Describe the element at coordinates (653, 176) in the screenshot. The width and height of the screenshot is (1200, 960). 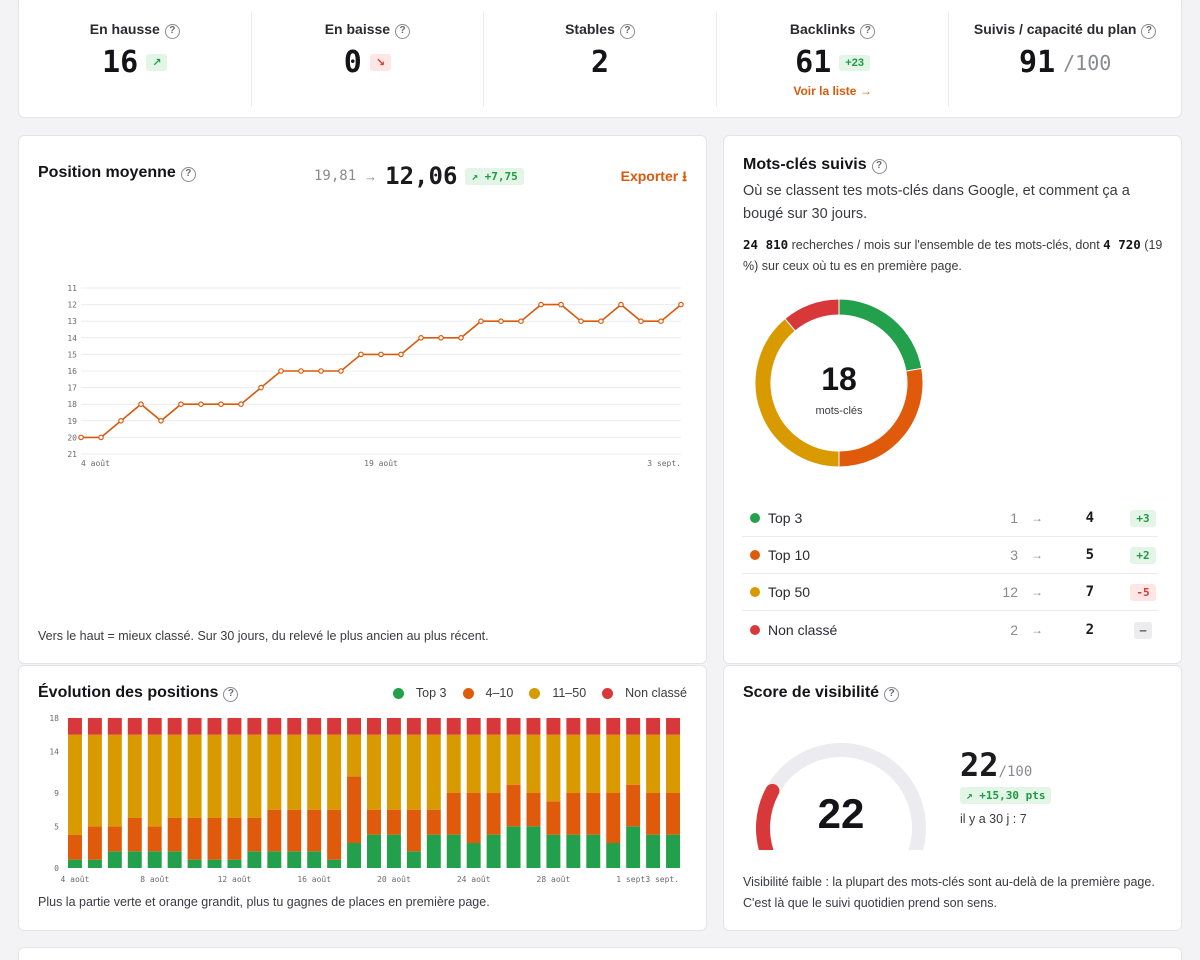
I see `export-button: Exporter ⭳` at that location.